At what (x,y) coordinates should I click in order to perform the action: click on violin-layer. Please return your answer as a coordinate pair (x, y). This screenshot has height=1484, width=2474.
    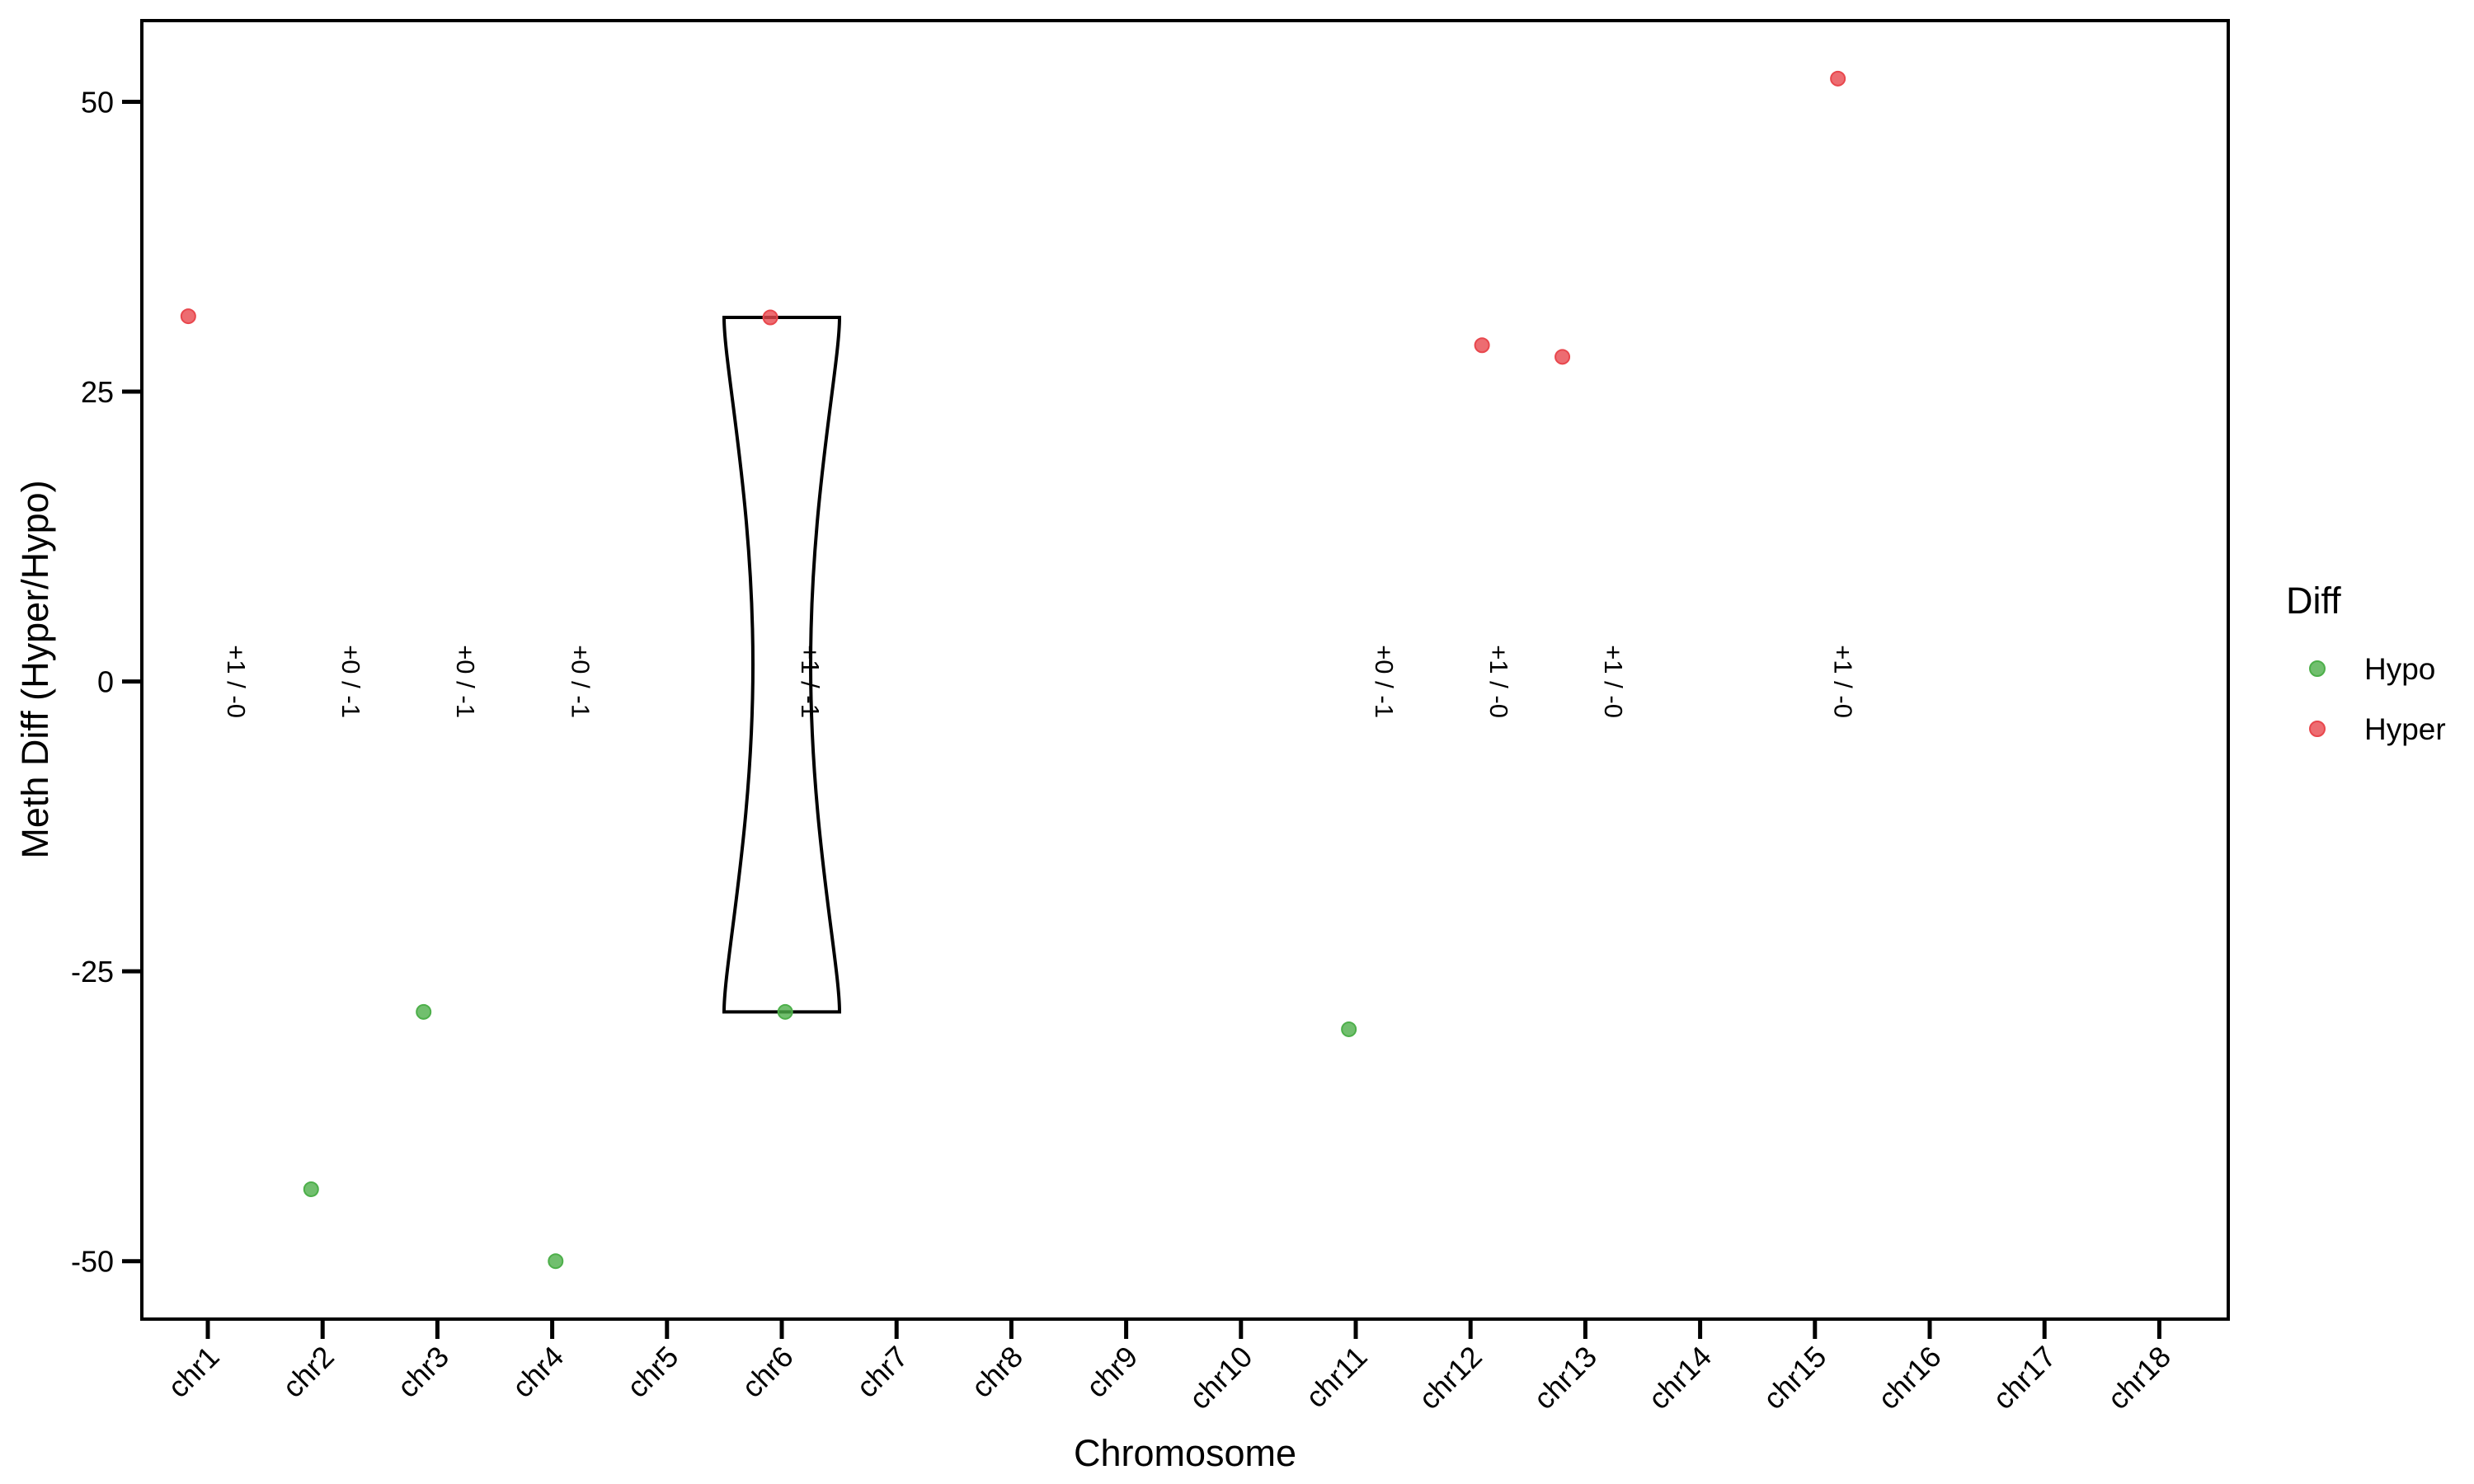
    Looking at the image, I should click on (782, 665).